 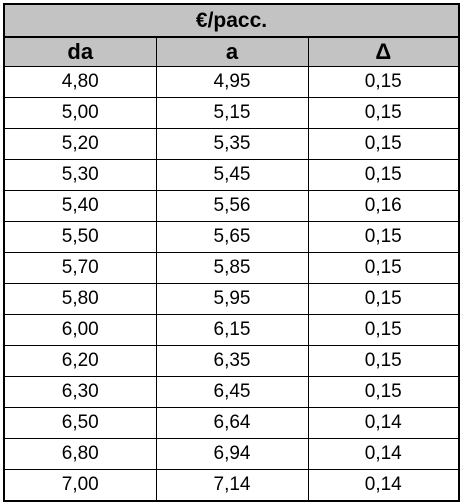 What do you see at coordinates (80, 144) in the screenshot?
I see `cell-da: 5,20` at bounding box center [80, 144].